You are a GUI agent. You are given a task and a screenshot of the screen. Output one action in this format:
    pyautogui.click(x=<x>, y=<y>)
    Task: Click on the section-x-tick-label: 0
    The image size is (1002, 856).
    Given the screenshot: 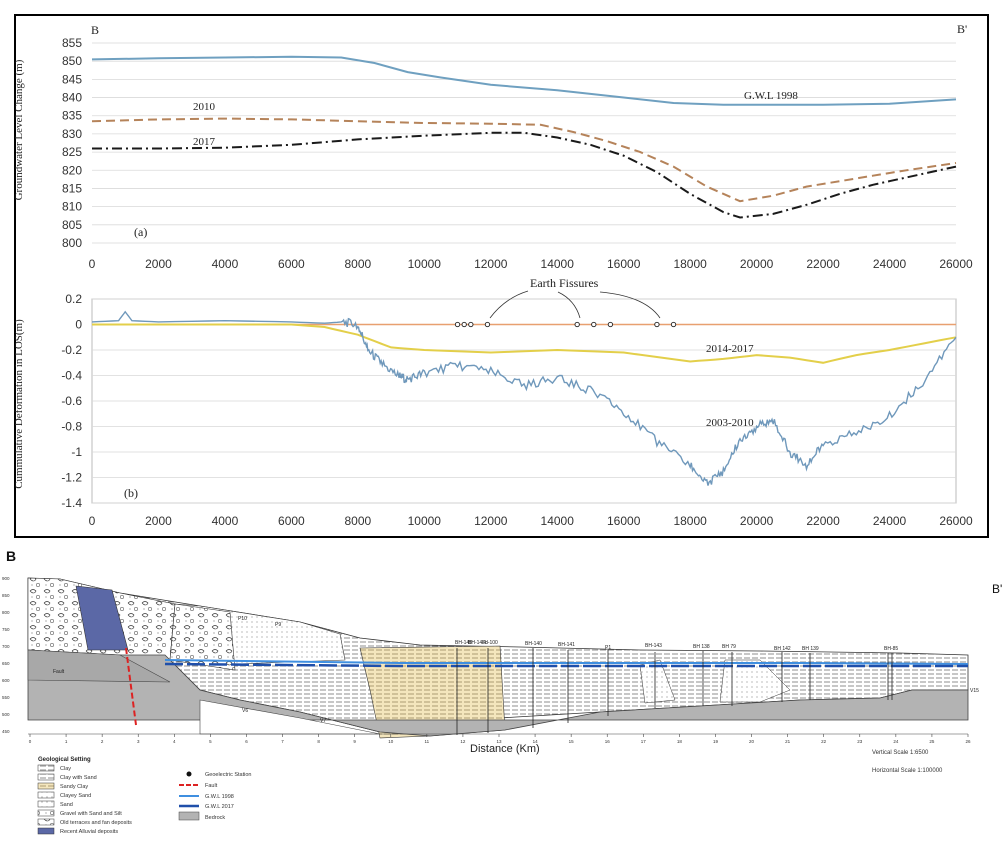 What is the action you would take?
    pyautogui.click(x=30, y=741)
    